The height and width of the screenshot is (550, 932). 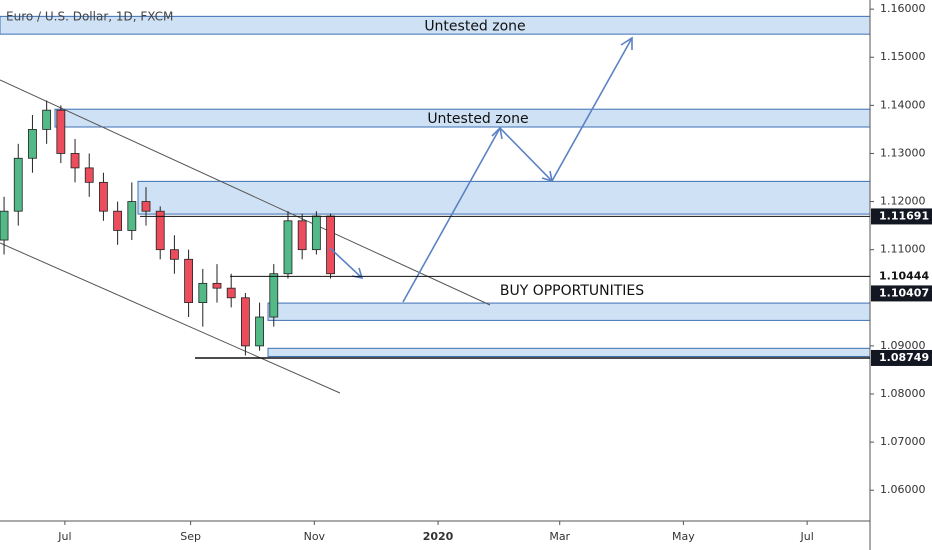 What do you see at coordinates (903, 489) in the screenshot?
I see `y-tick-label: 1.06000` at bounding box center [903, 489].